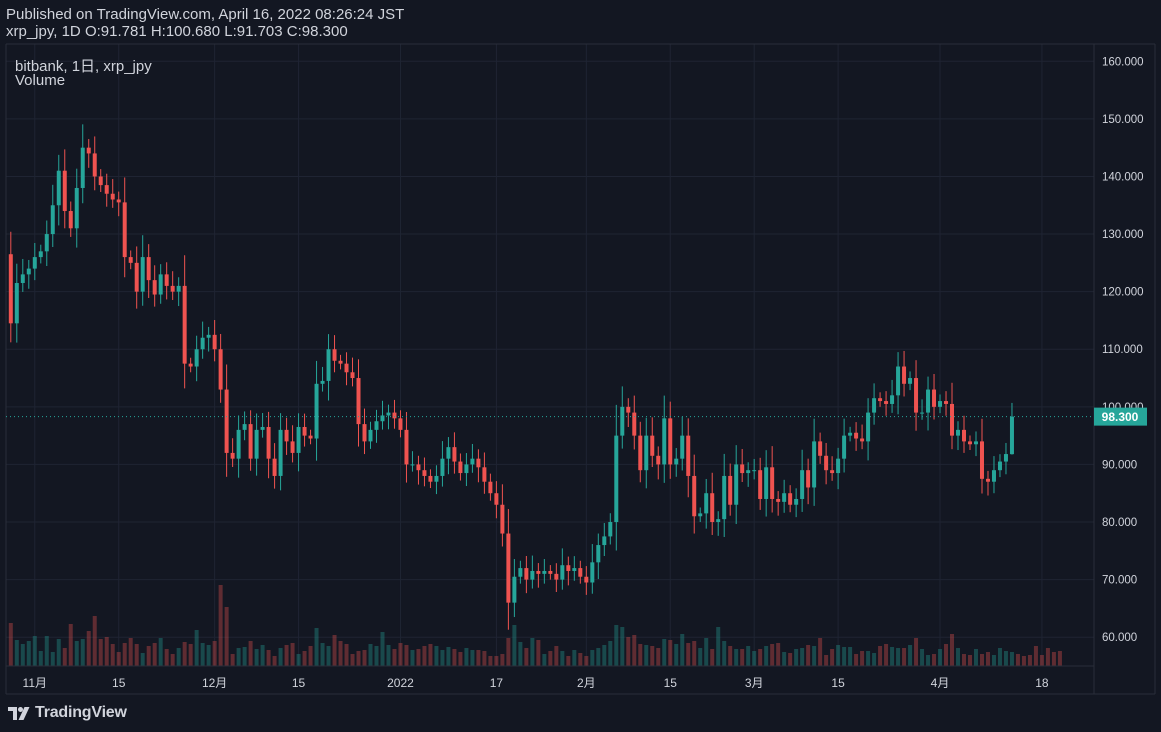 This screenshot has width=1161, height=732. Describe the element at coordinates (216, 31) in the screenshot. I see `ohlc-values: O:91.781 H:100.680 L:91.703 C:98.300` at that location.